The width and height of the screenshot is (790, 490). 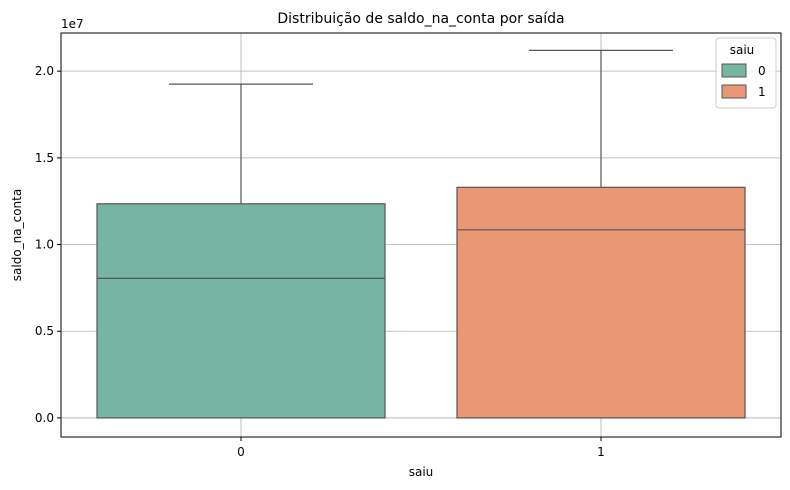 What do you see at coordinates (72, 24) in the screenshot?
I see `y-offset-label: 1e7` at bounding box center [72, 24].